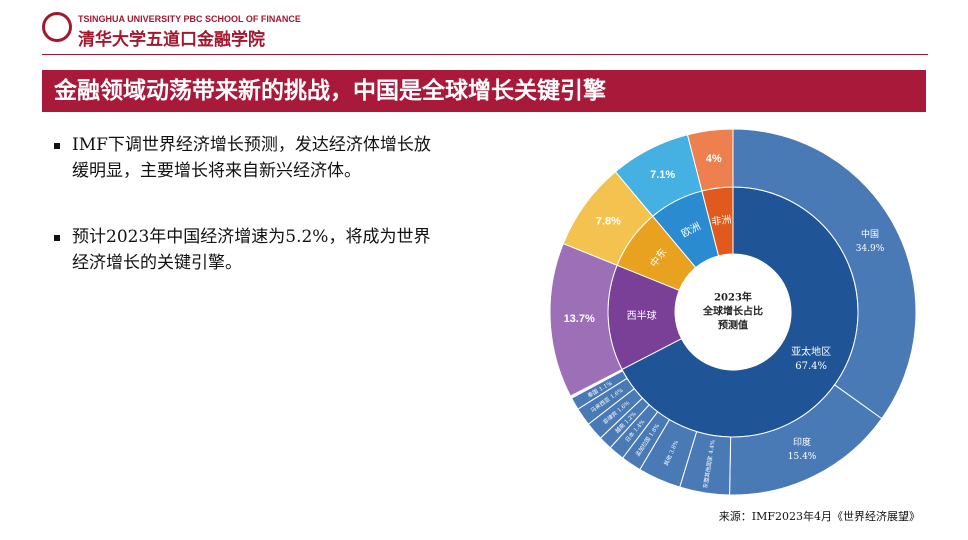 The width and height of the screenshot is (968, 540). What do you see at coordinates (579, 319) in the screenshot?
I see `outer-value: 13.7%` at bounding box center [579, 319].